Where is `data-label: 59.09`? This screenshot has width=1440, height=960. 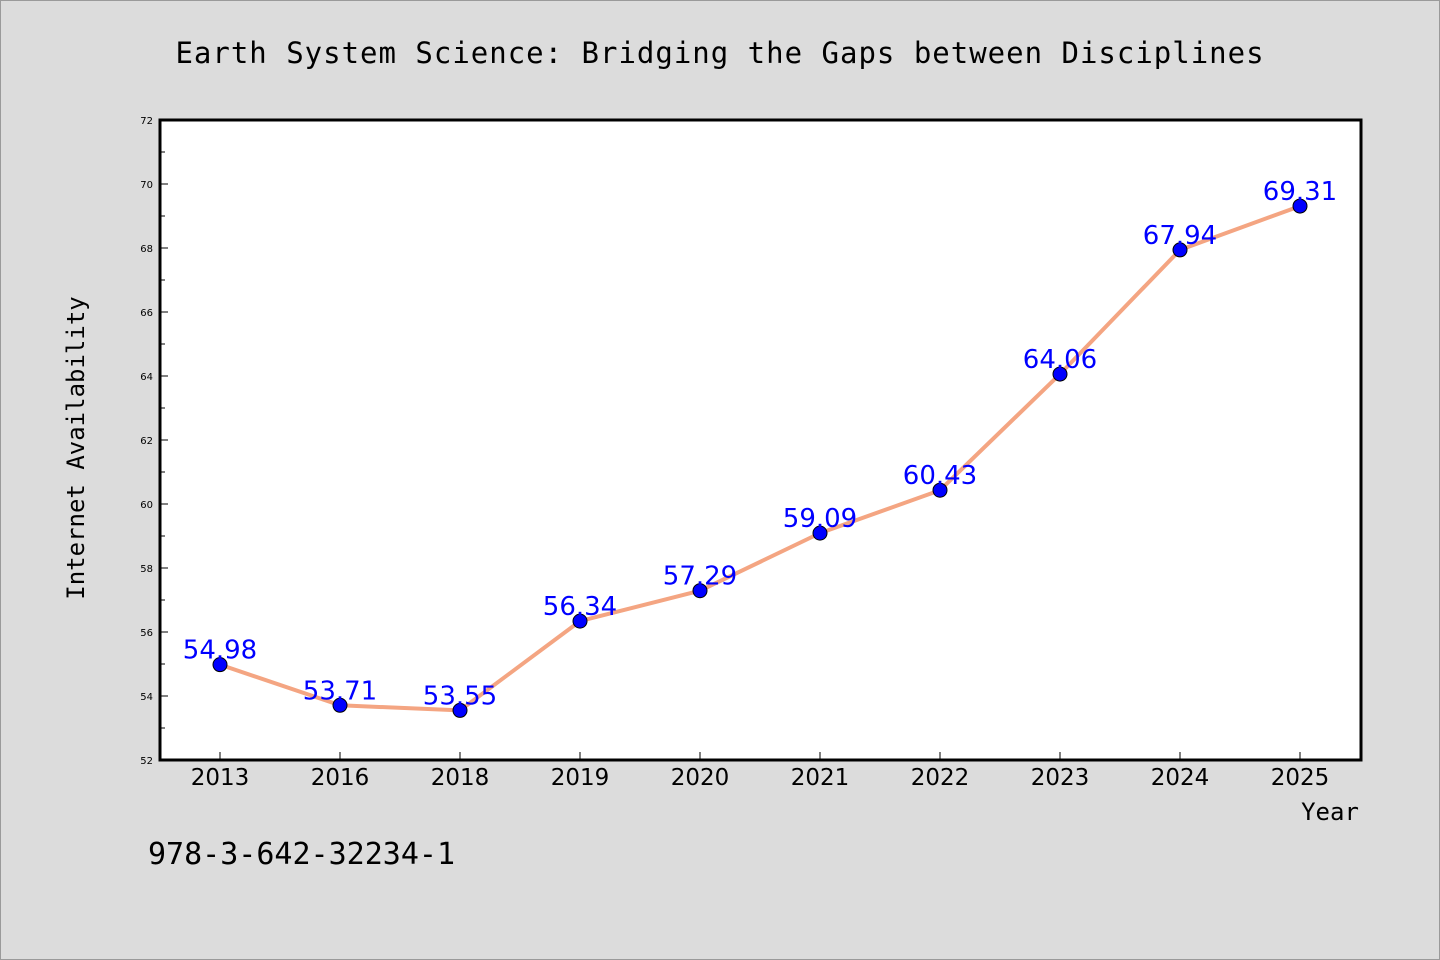
data-label: 59.09 is located at coordinates (820, 519).